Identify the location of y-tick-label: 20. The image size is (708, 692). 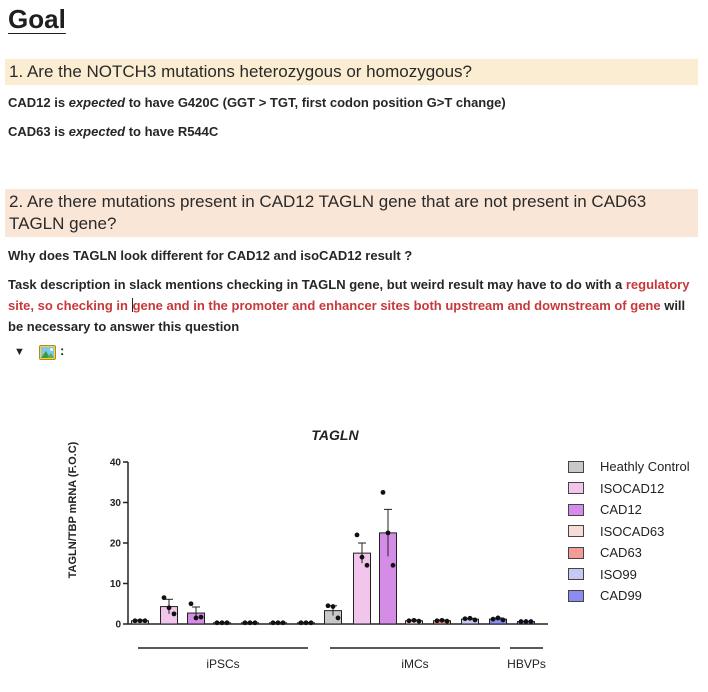
(116, 544).